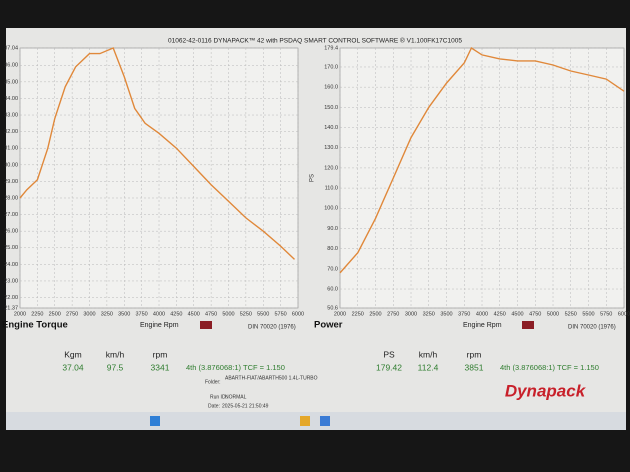 Image resolution: width=630 pixels, height=472 pixels. Describe the element at coordinates (11, 281) in the screenshot. I see `y-tick-label: 23.00` at that location.